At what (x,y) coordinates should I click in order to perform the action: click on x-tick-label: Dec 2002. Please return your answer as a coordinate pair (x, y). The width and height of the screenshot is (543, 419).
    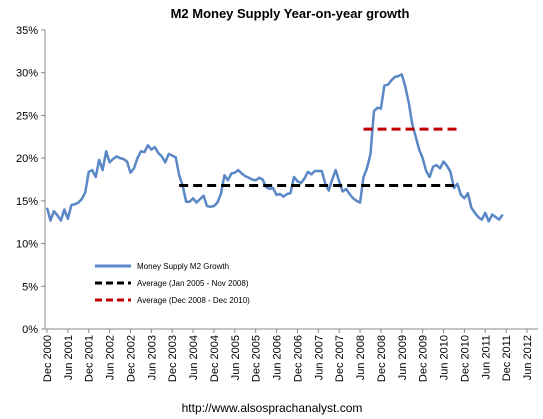
    Looking at the image, I should click on (131, 358).